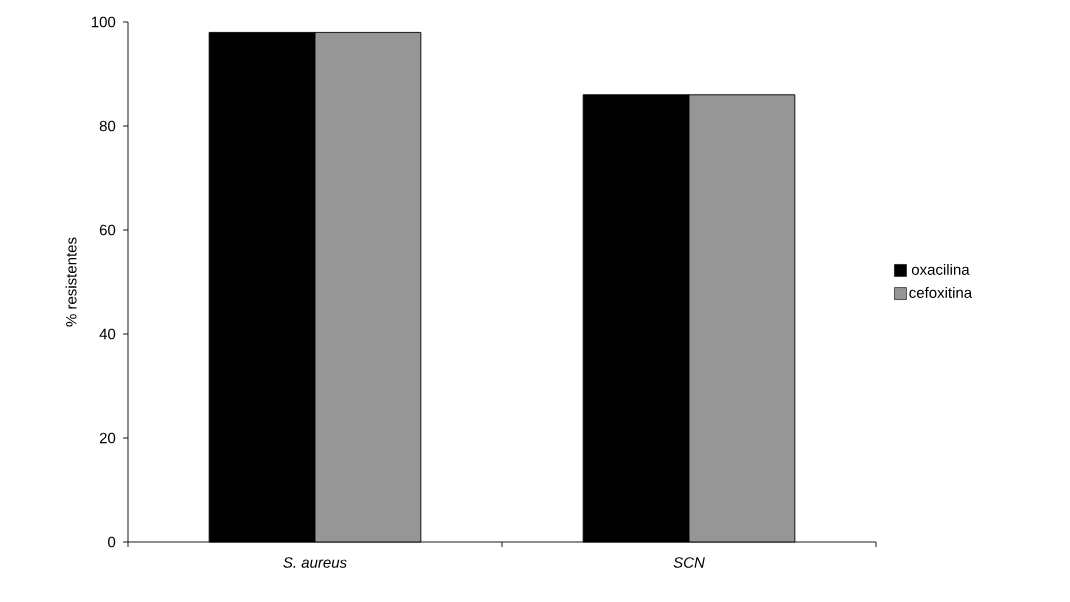 Image resolution: width=1070 pixels, height=602 pixels. What do you see at coordinates (112, 542) in the screenshot?
I see `y-tick-label: 0` at bounding box center [112, 542].